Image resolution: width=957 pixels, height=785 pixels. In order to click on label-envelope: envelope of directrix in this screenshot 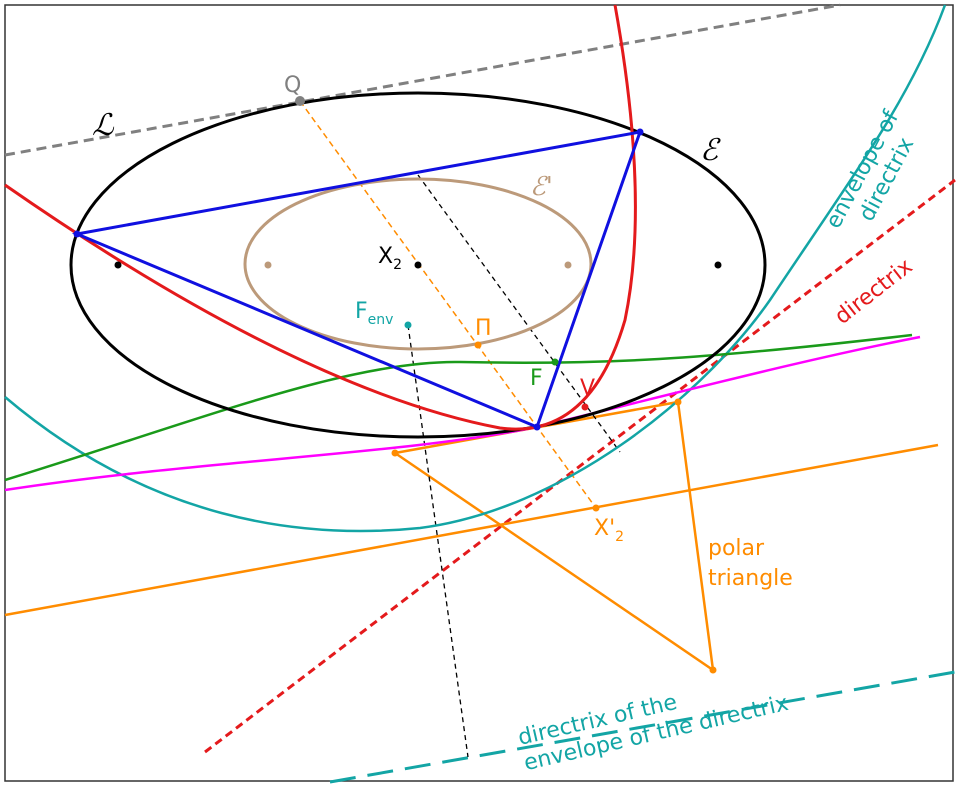, I will do `click(870, 169)`.